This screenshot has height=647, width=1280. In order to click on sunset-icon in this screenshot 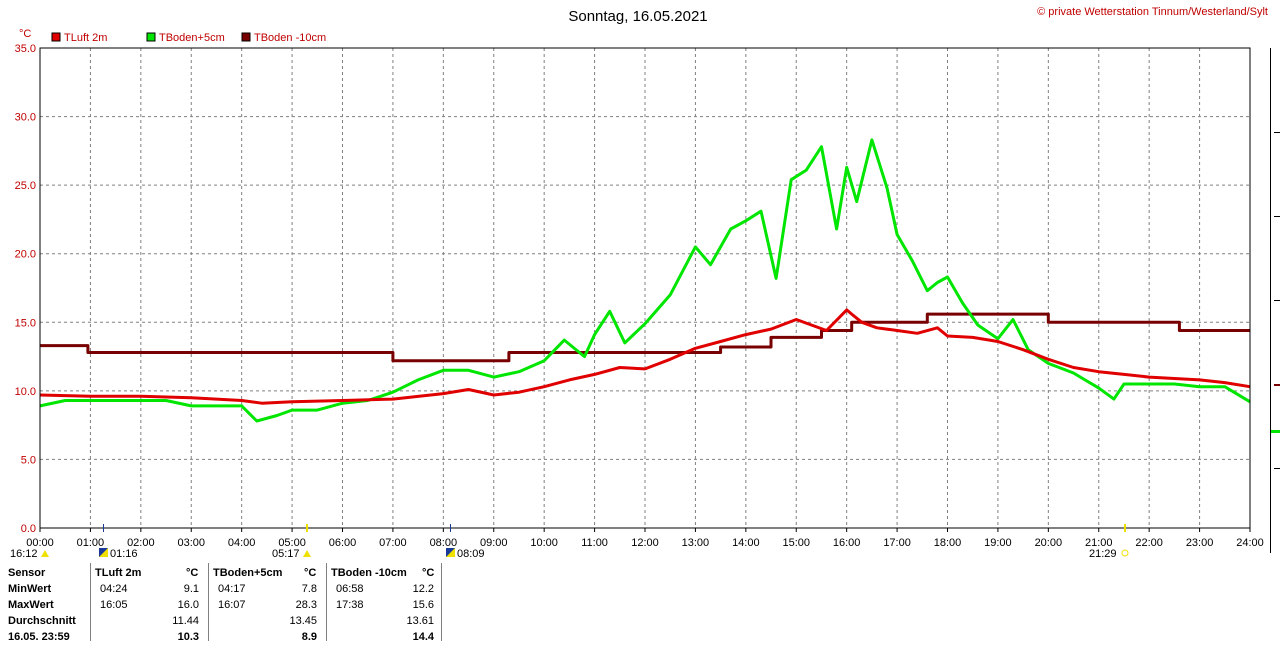, I will do `click(1125, 553)`.